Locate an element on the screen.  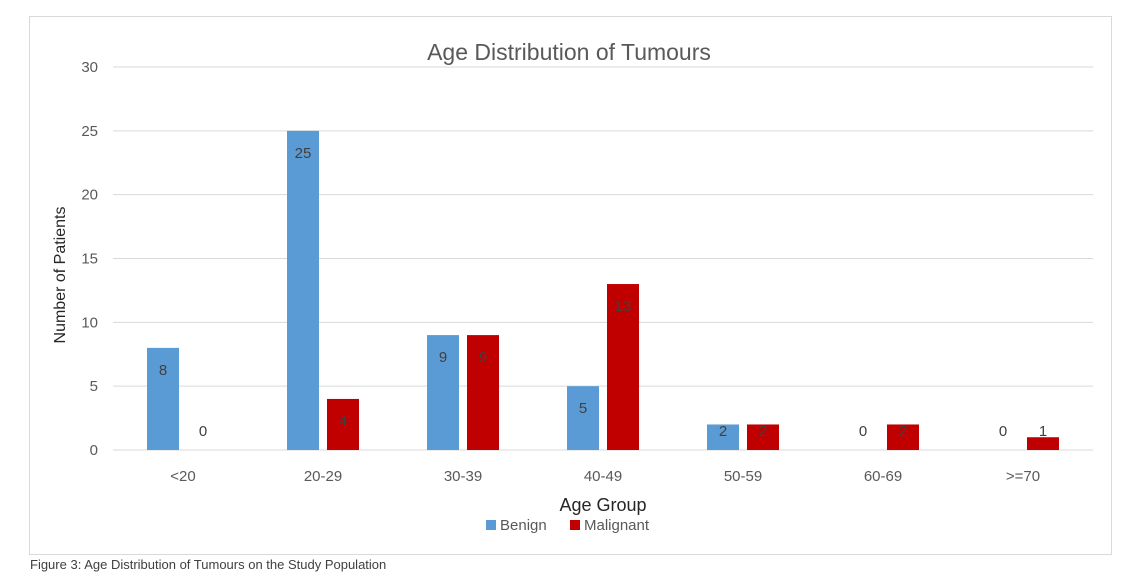
y-tick-label: 20 is located at coordinates (89, 195).